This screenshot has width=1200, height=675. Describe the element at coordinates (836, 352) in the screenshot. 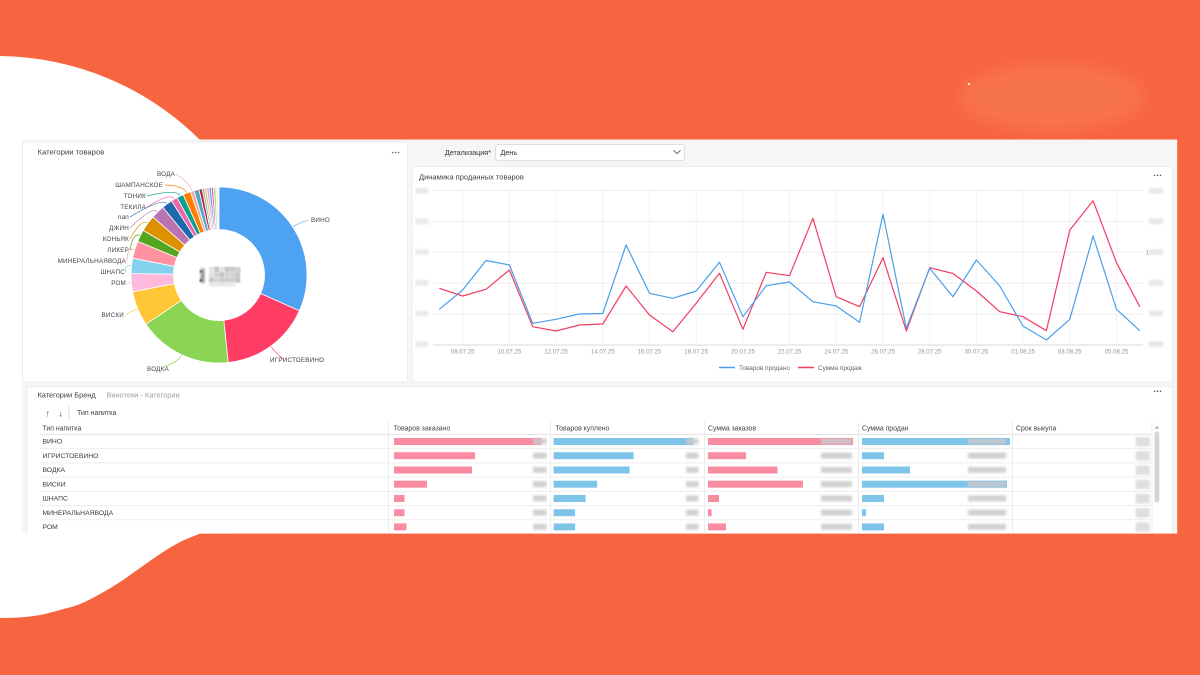

I see `svg-text: 24.07.25` at that location.